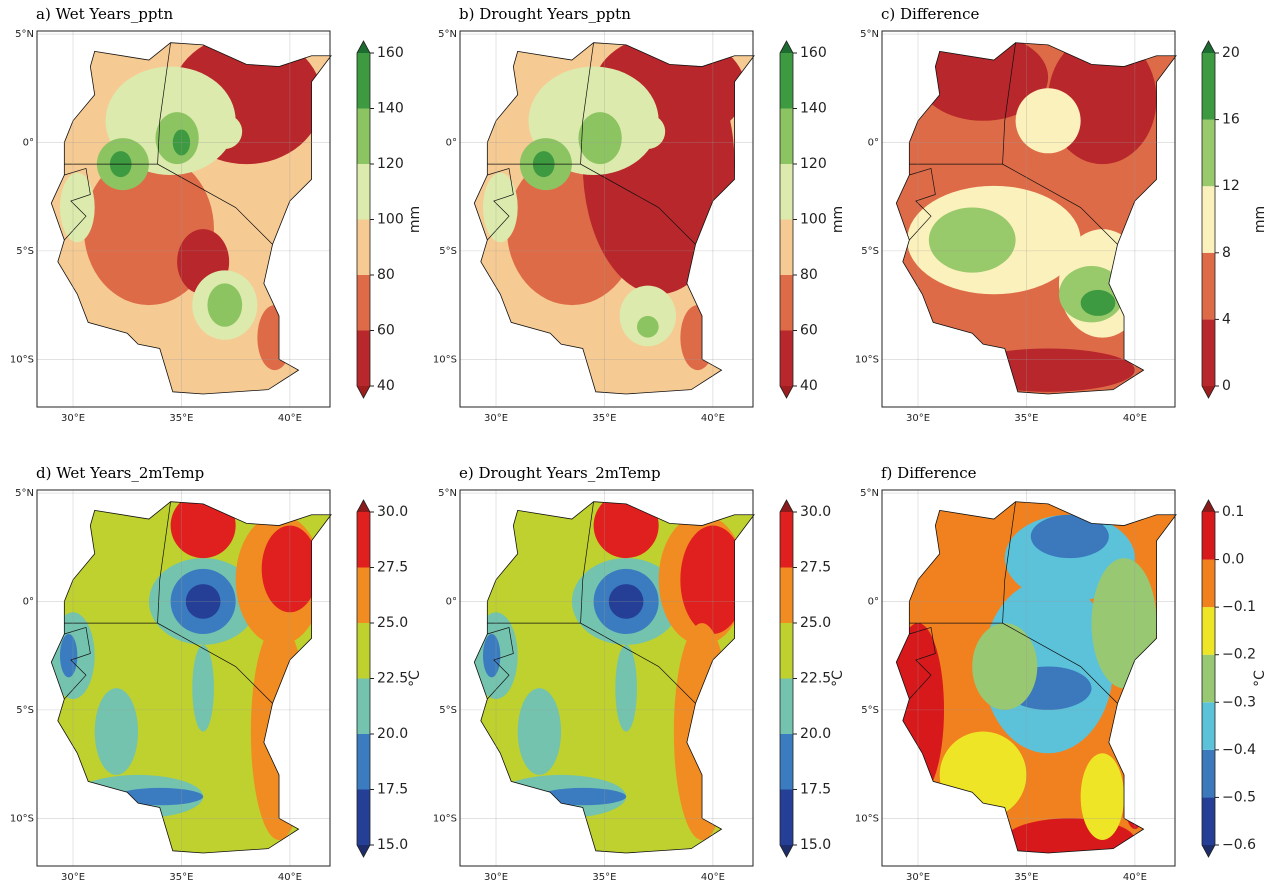 The height and width of the screenshot is (883, 1279). What do you see at coordinates (392, 679) in the screenshot?
I see `colorbar-tick-label: 22.5` at bounding box center [392, 679].